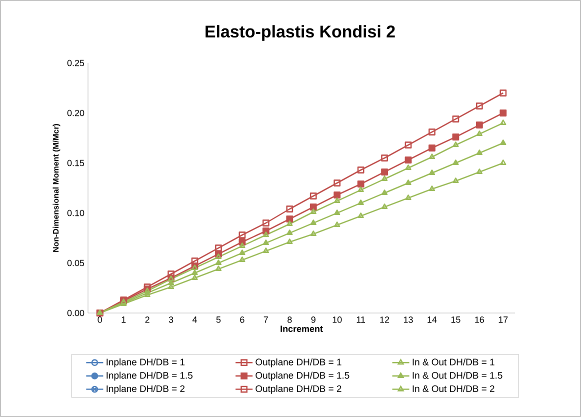 This screenshot has height=417, width=581. I want to click on x-tick-label: 7, so click(266, 319).